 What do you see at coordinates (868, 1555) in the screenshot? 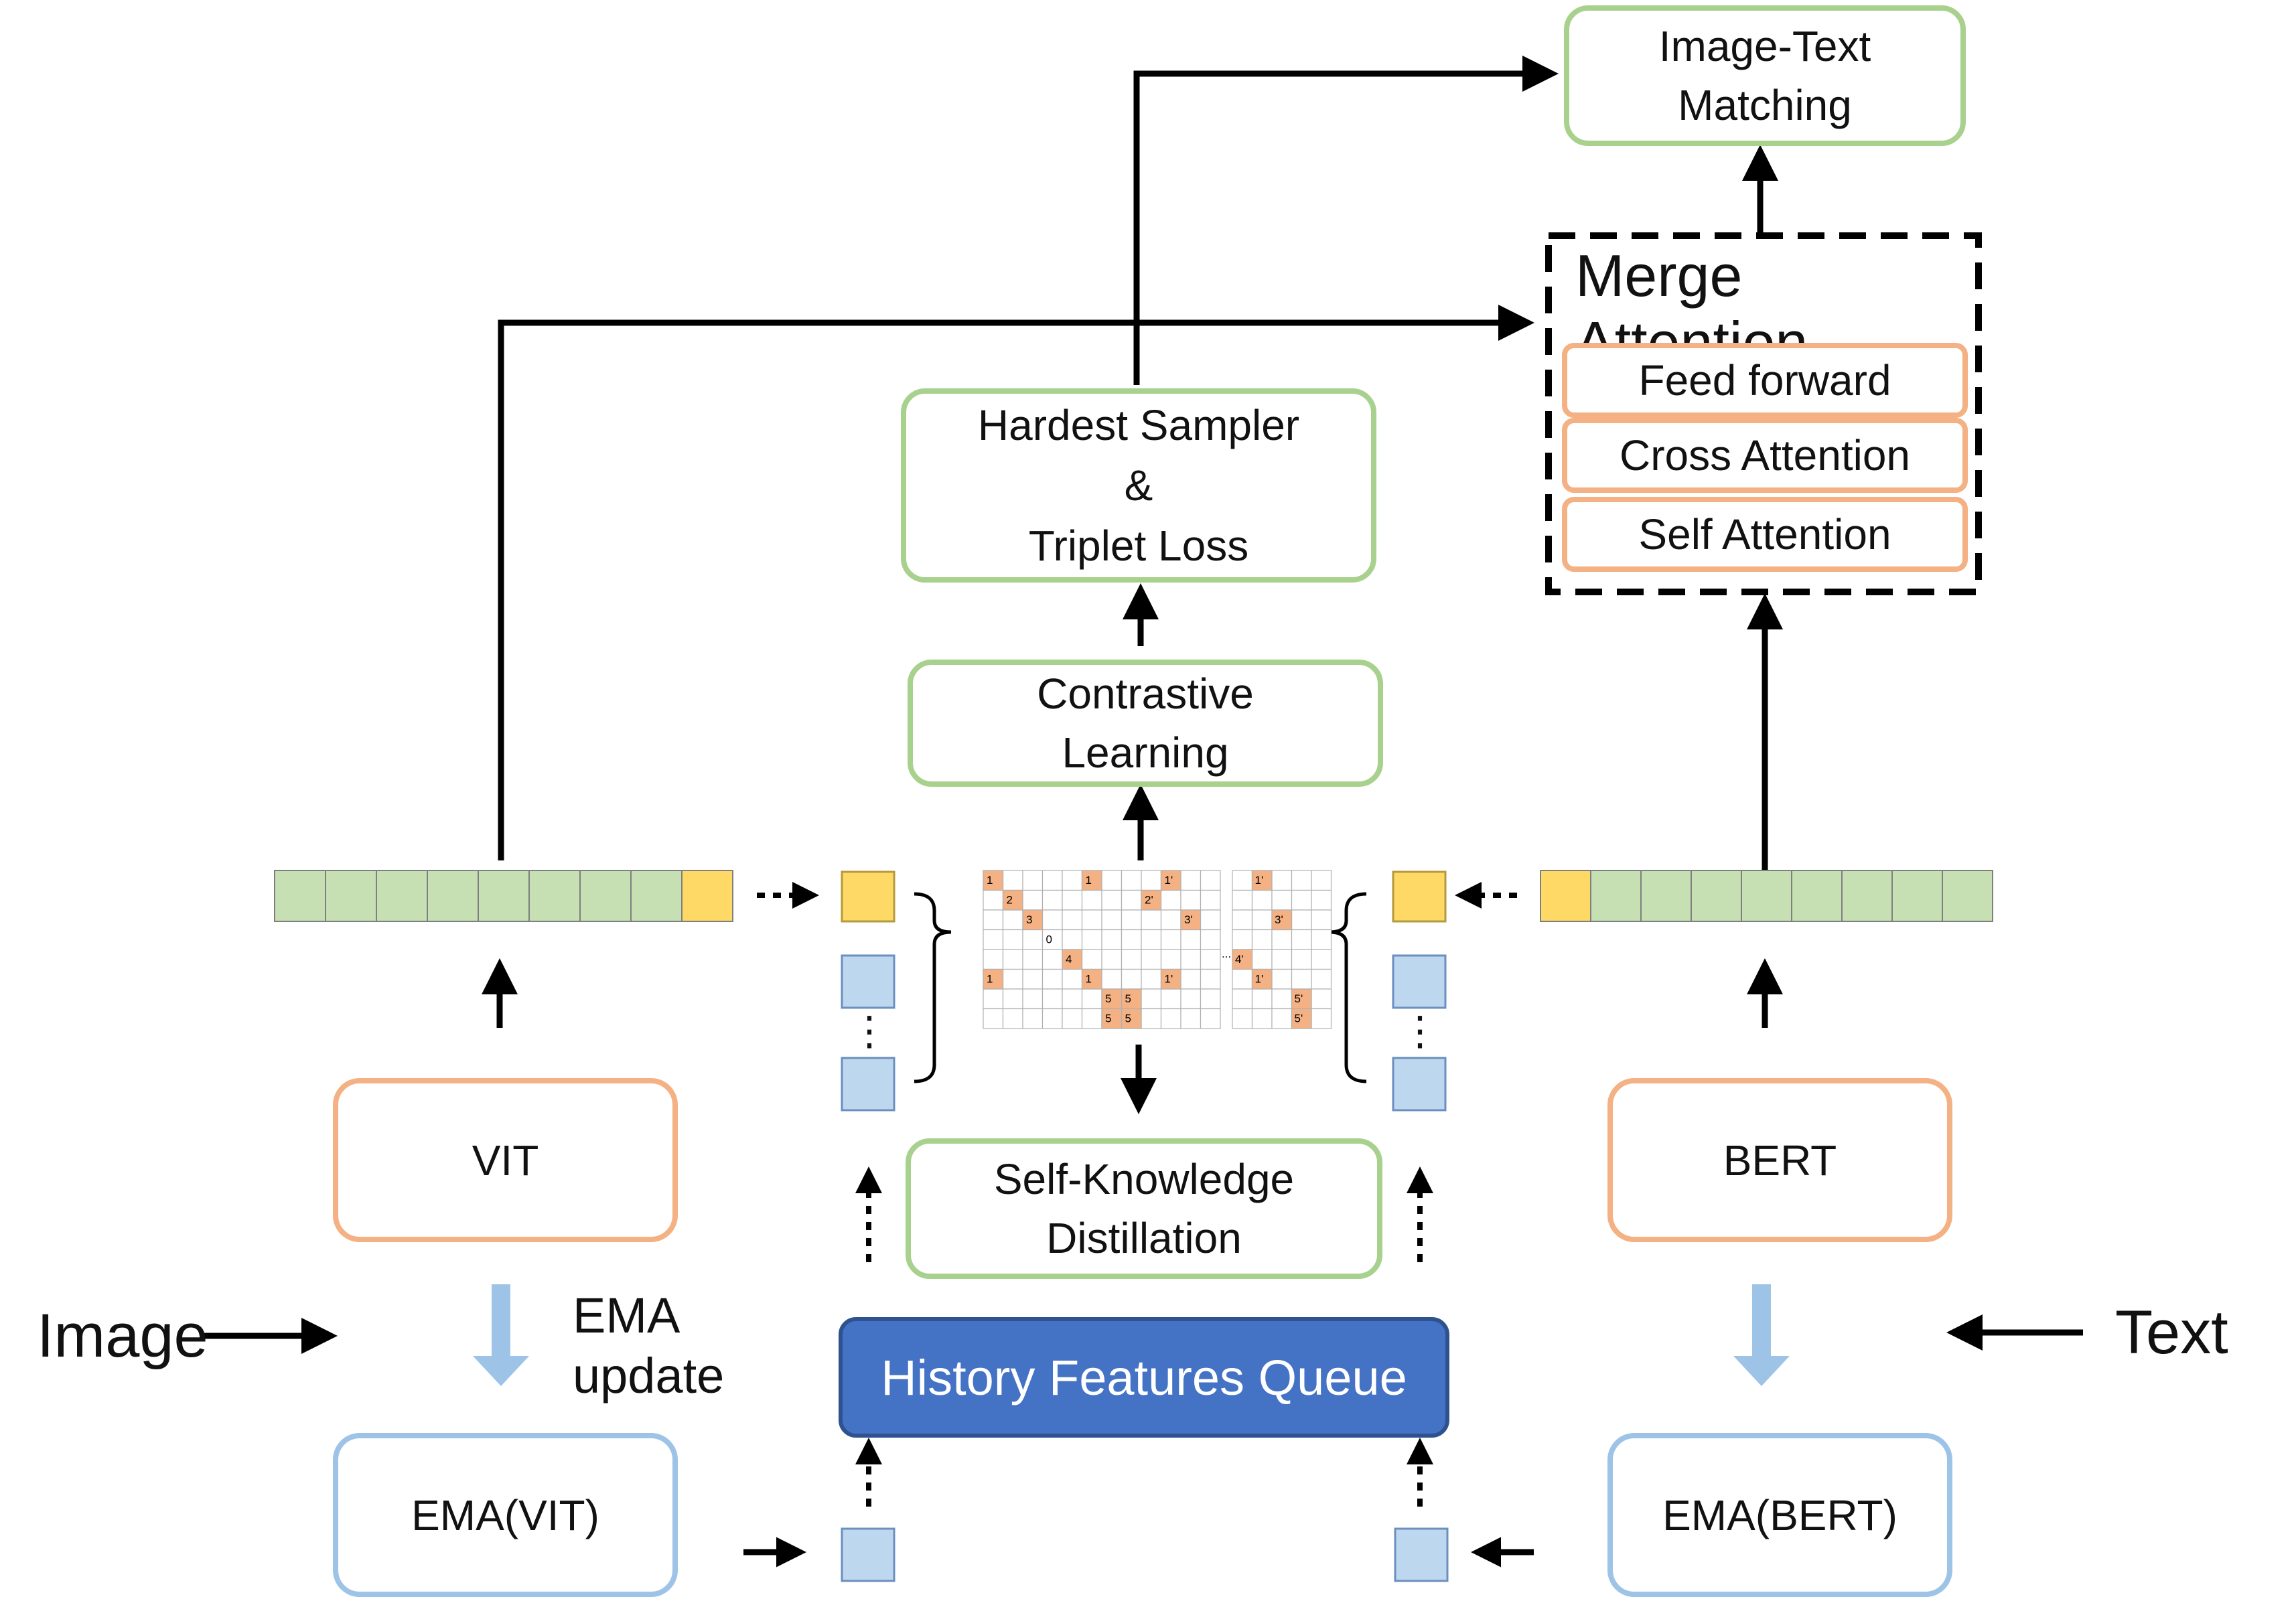
I see `bottom-left-feature` at bounding box center [868, 1555].